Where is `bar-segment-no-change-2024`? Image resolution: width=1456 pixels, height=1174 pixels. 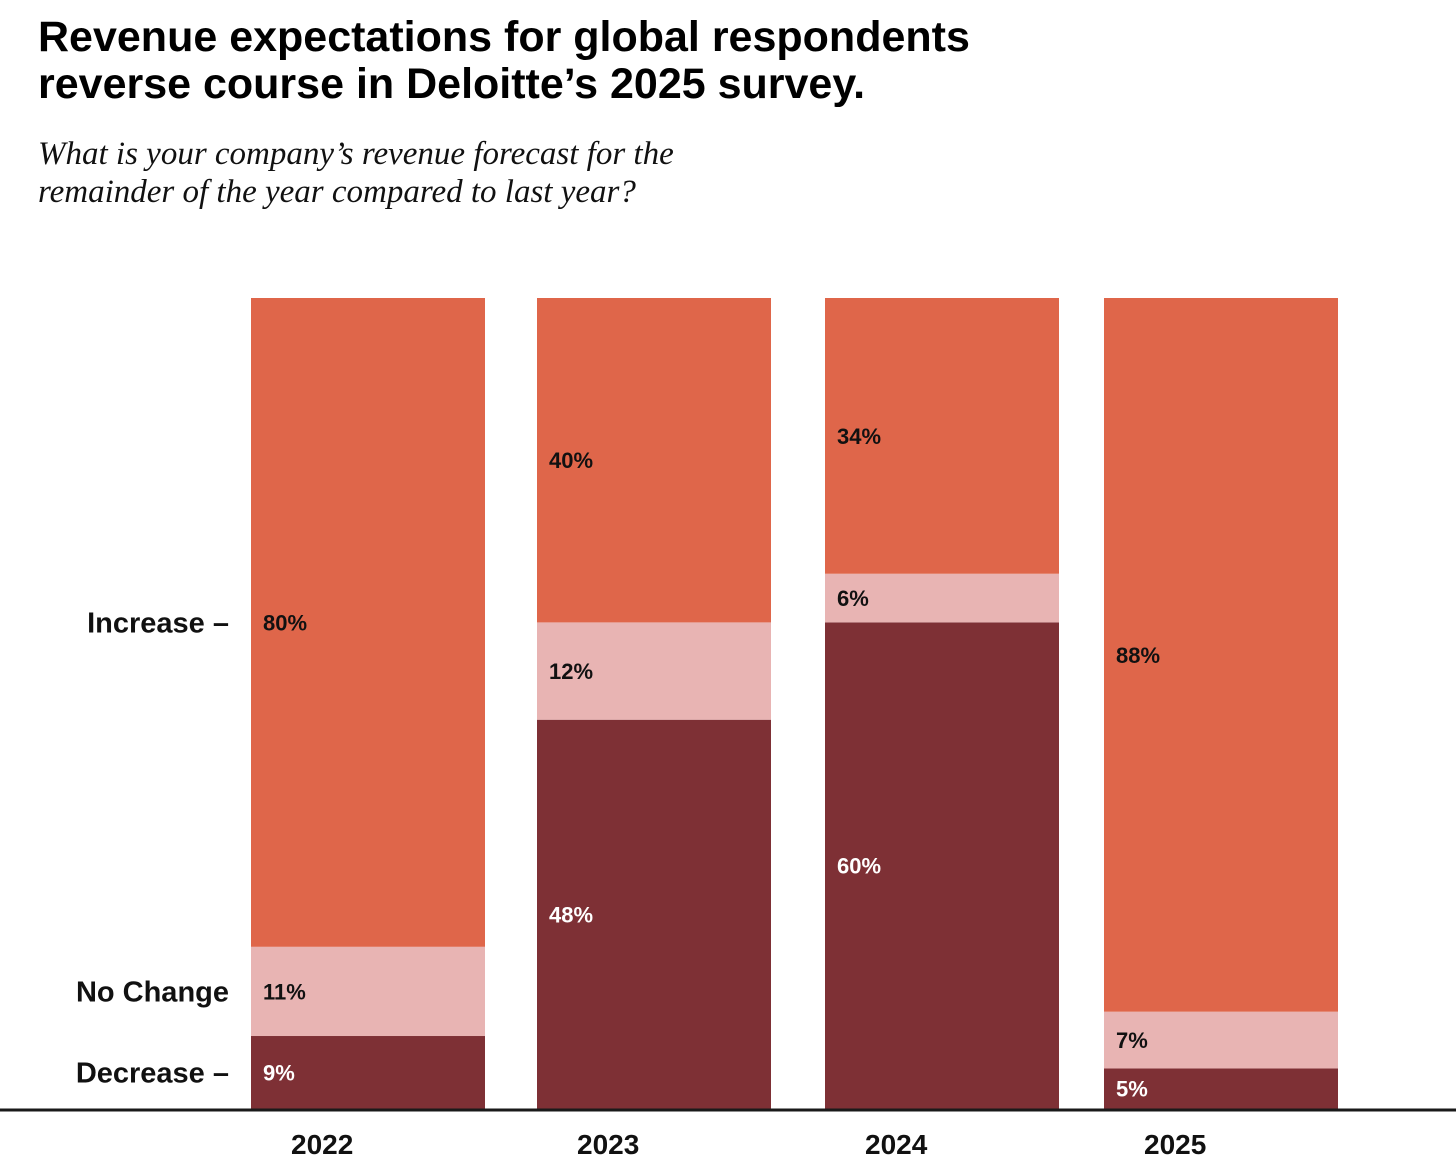
bar-segment-no-change-2024 is located at coordinates (942, 598).